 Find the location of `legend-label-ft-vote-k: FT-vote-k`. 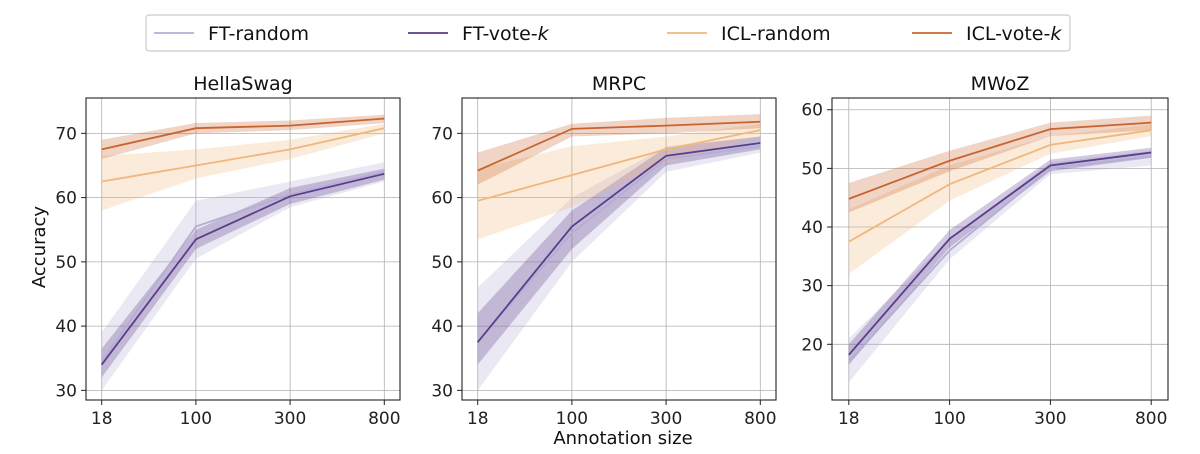

legend-label-ft-vote-k: FT-vote-k is located at coordinates (506, 34).